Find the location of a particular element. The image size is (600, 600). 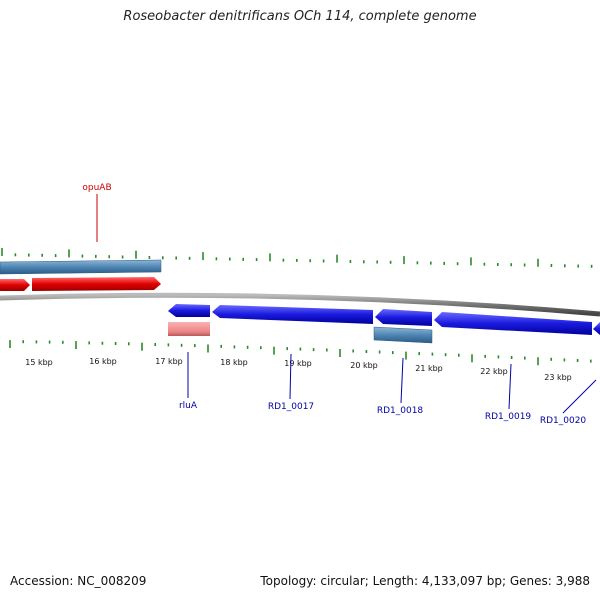

kbp-label: 22 kbp is located at coordinates (494, 371).